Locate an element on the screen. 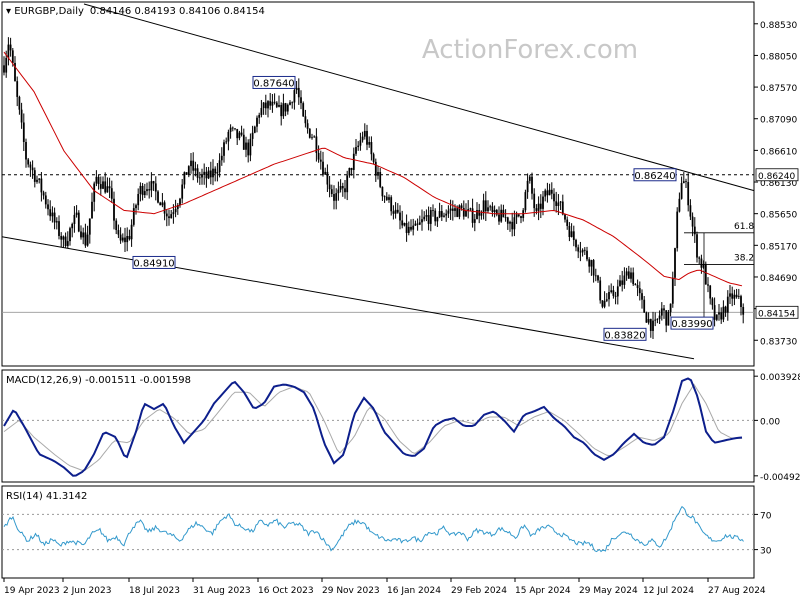 This screenshot has width=800, height=604. macd-tick-label: -0.004929 is located at coordinates (780, 478).